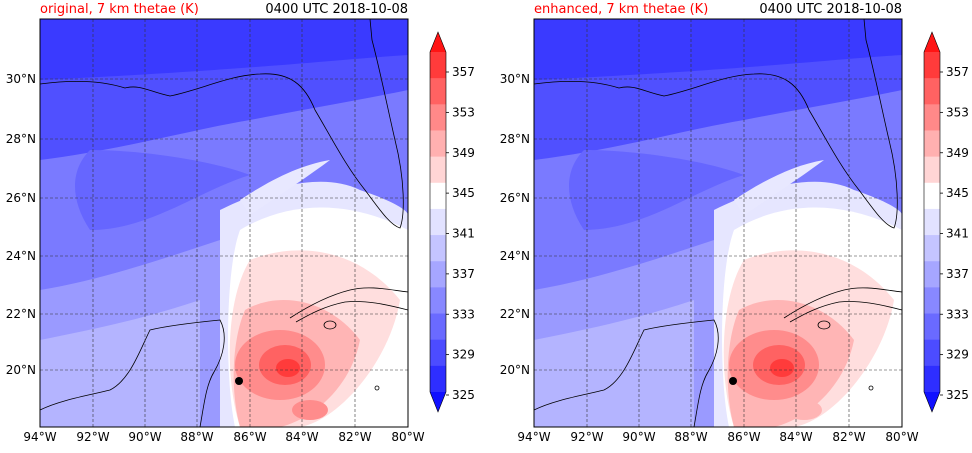 The image size is (972, 453). What do you see at coordinates (621, 9) in the screenshot?
I see `panel-title-variable: enhanced, 7 km thetae (K)` at bounding box center [621, 9].